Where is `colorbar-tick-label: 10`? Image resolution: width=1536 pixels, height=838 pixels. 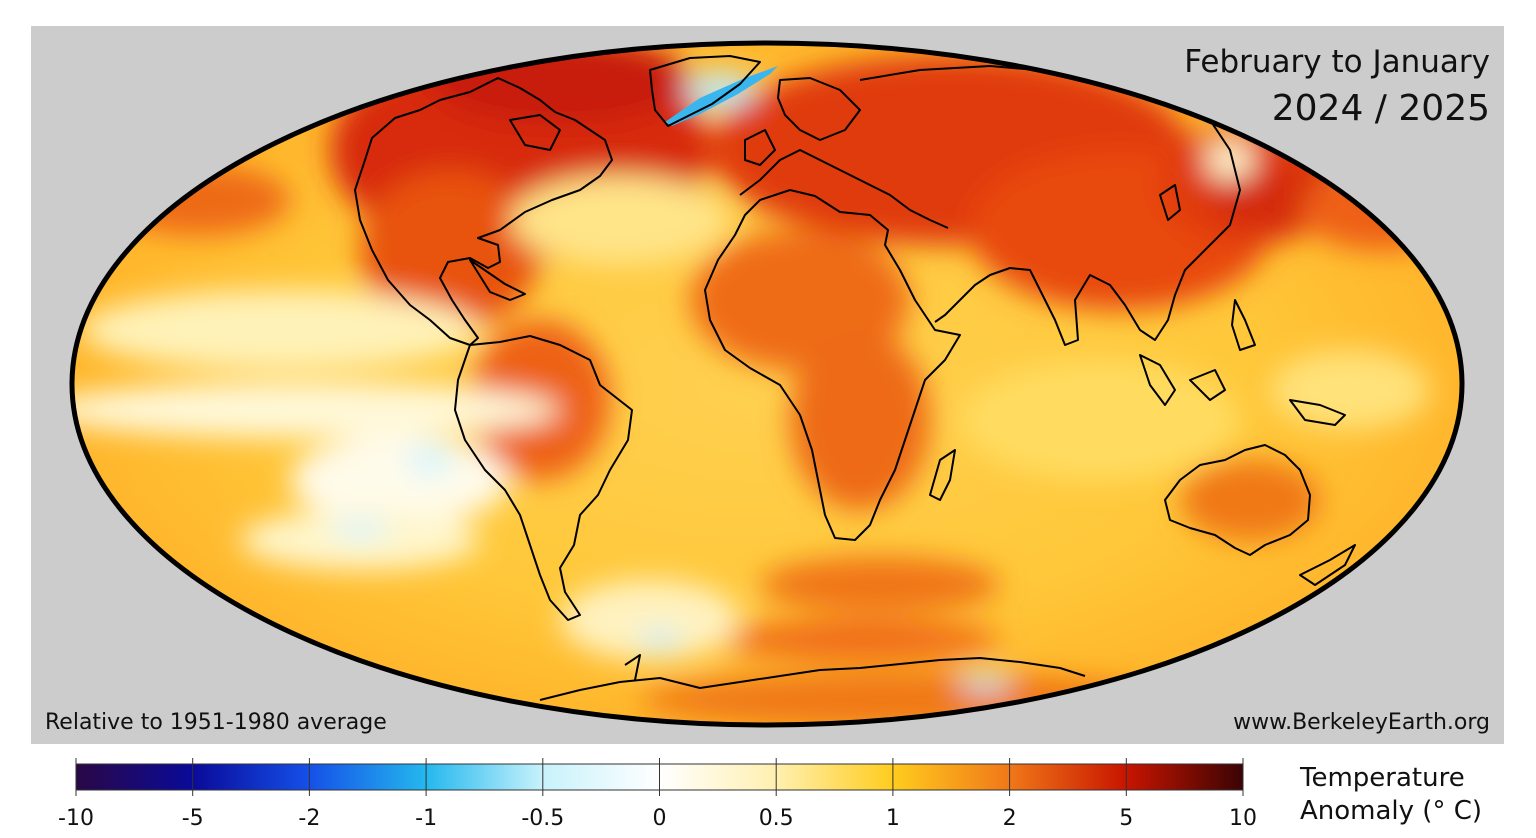 colorbar-tick-label: 10 is located at coordinates (1243, 818).